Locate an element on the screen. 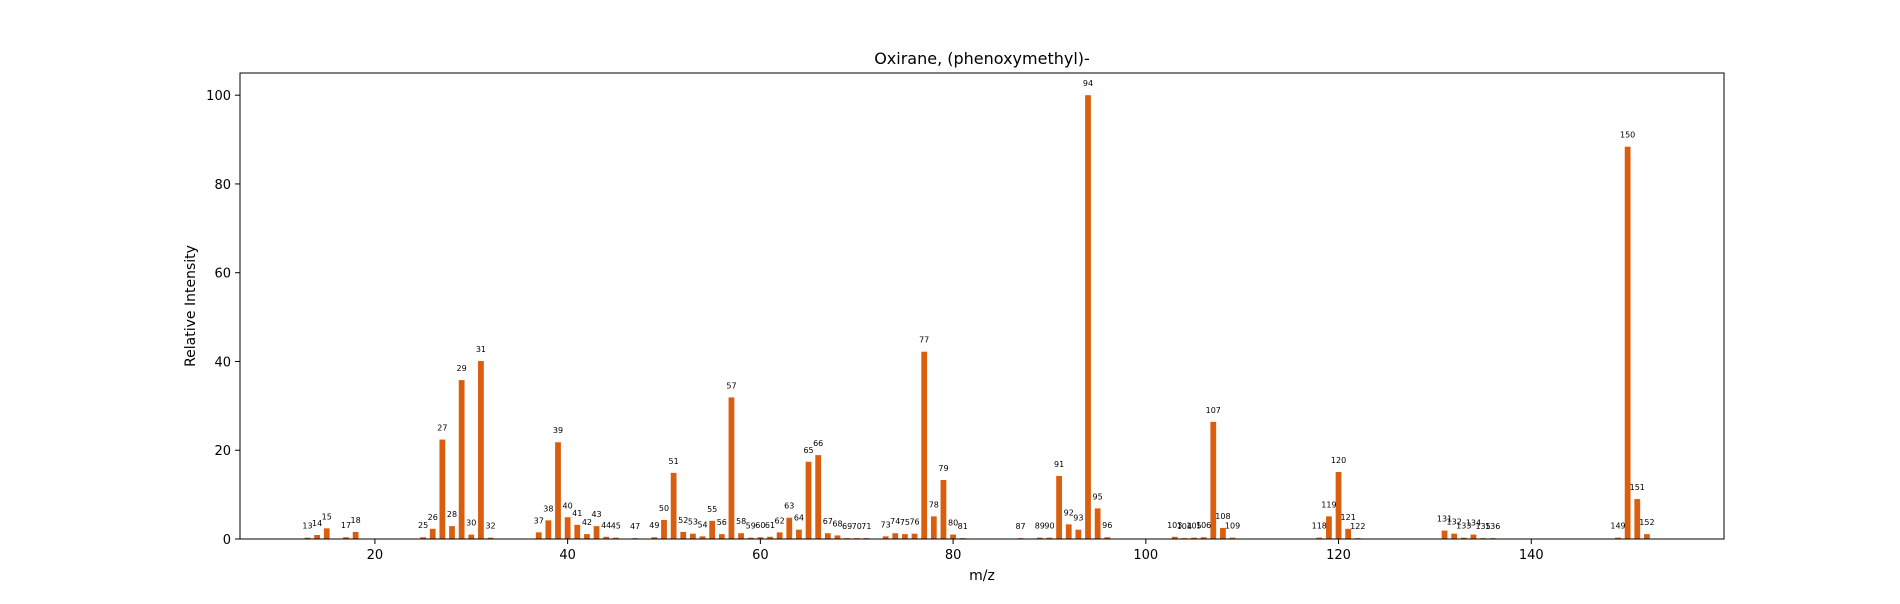  peak-label-61: 61 is located at coordinates (770, 525).